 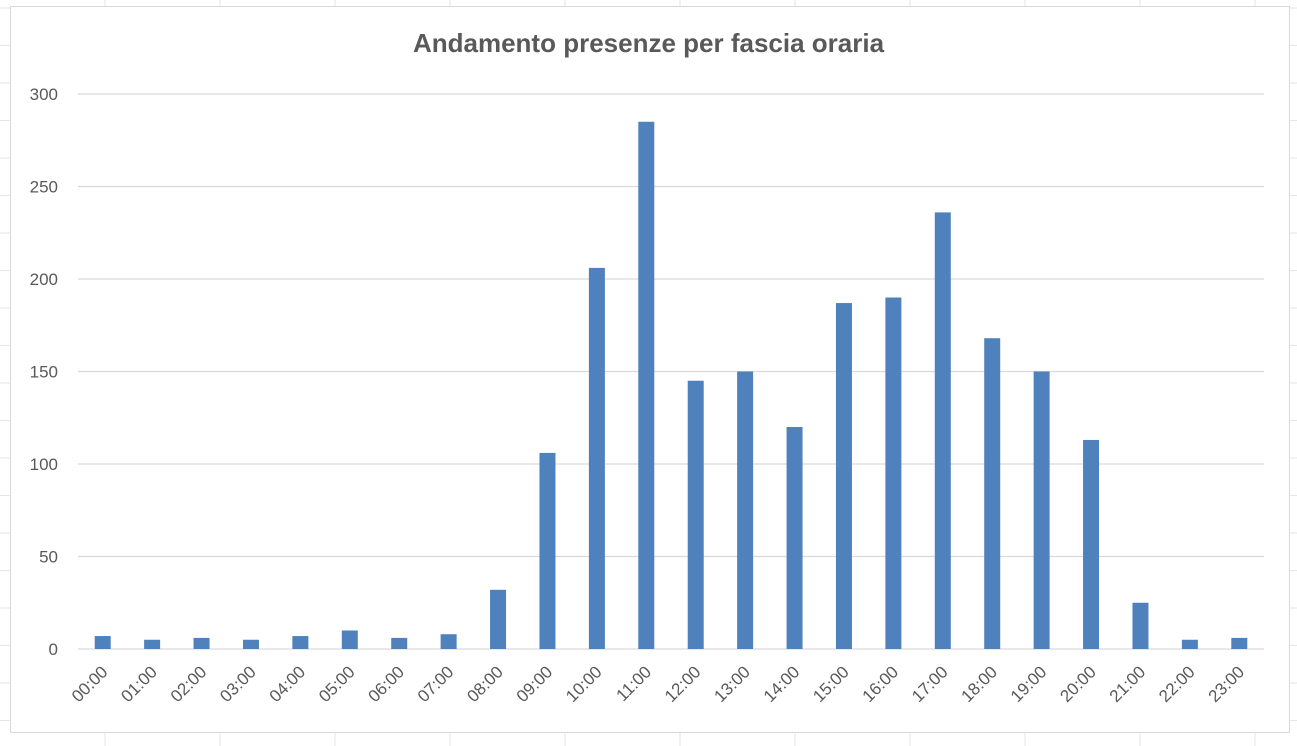 What do you see at coordinates (189, 684) in the screenshot?
I see `x-tick-label: 02:00` at bounding box center [189, 684].